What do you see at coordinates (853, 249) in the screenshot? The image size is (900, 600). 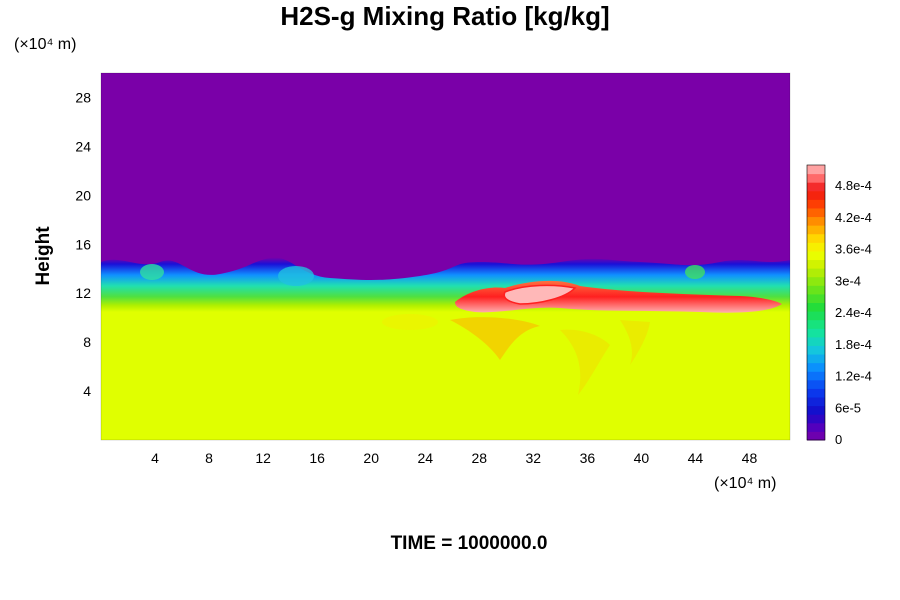 I see `colorbar-label: 3.6e-4` at bounding box center [853, 249].